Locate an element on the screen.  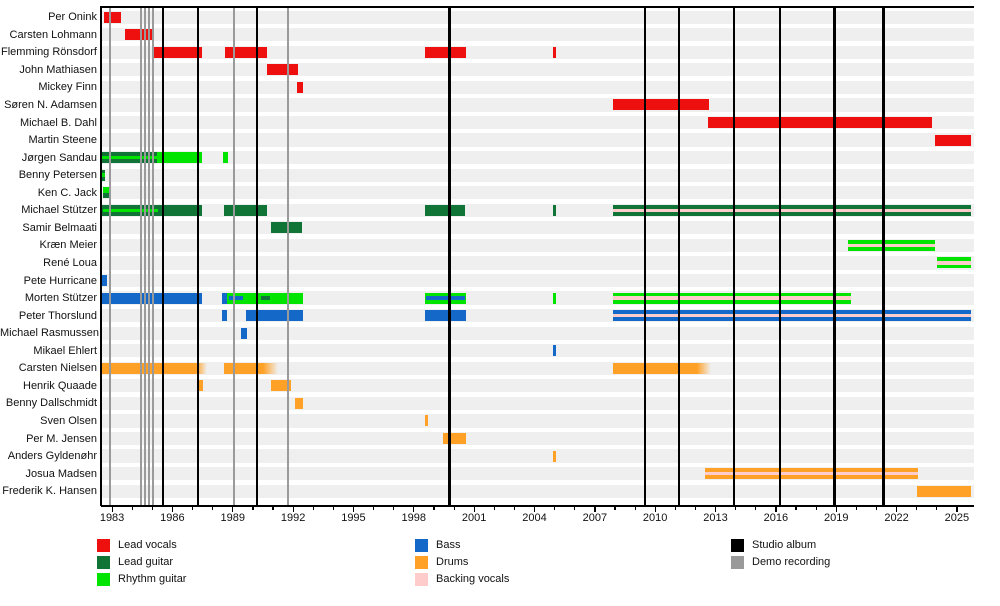
legend-label-rhythm-guitar: Rhythm guitar is located at coordinates (152, 579).